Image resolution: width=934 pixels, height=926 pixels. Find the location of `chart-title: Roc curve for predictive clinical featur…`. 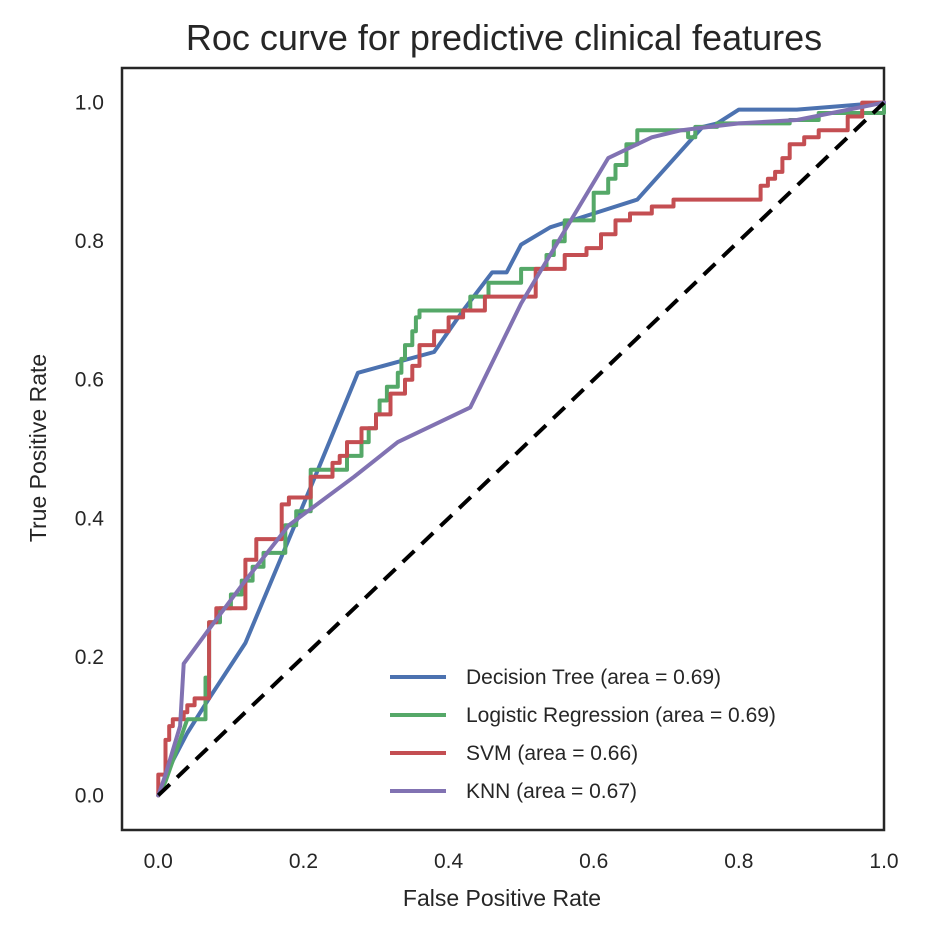

chart-title: Roc curve for predictive clinical featur… is located at coordinates (504, 37).